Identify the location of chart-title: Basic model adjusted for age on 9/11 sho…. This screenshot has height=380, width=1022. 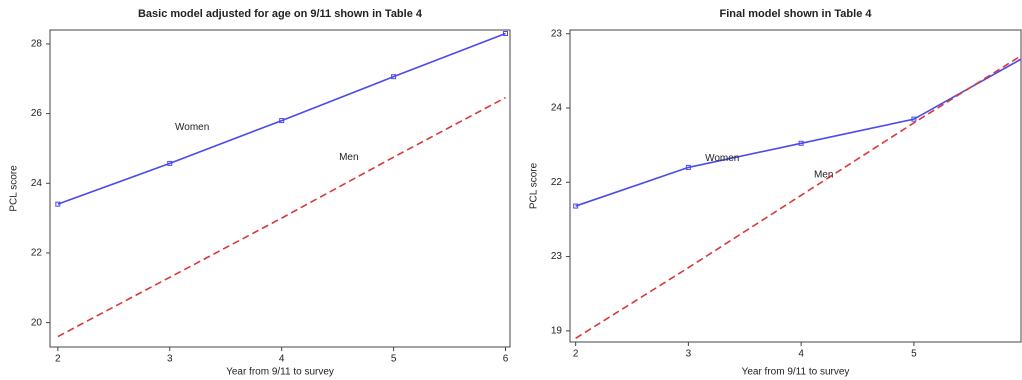
(280, 14).